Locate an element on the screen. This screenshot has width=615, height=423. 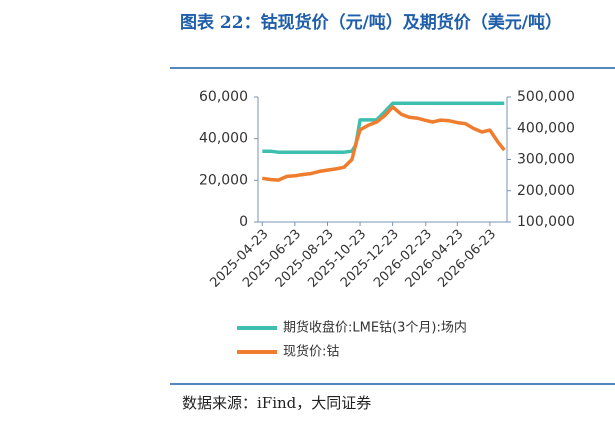
chart-title: 图表 22：钴现货价（元/吨）及期货价（美元/吨） is located at coordinates (371, 23).